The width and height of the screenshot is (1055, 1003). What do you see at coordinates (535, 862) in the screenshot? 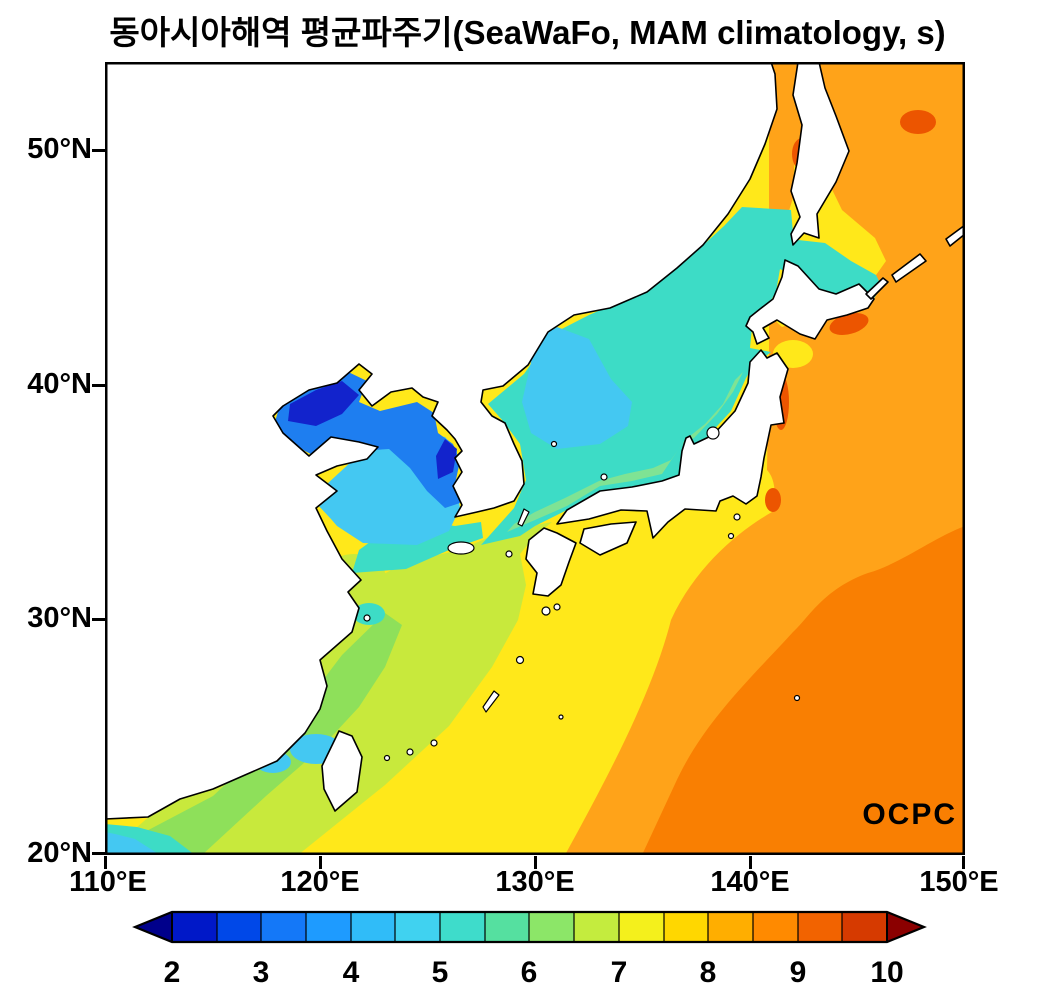
I see `x-tick-130e` at bounding box center [535, 862].